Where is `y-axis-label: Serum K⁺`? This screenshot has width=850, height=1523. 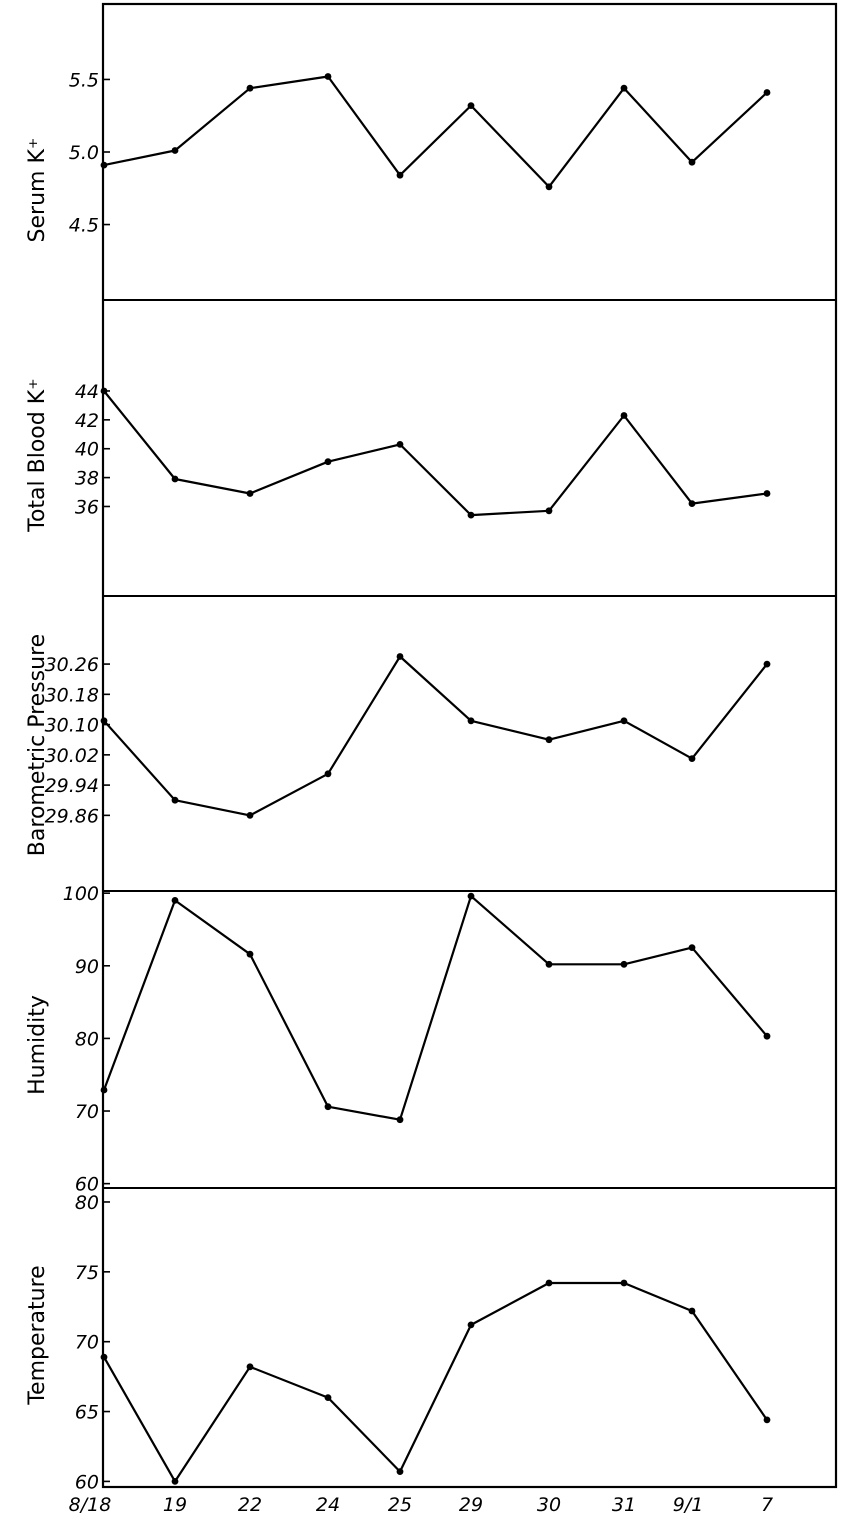 y-axis-label: Serum K⁺ is located at coordinates (37, 190).